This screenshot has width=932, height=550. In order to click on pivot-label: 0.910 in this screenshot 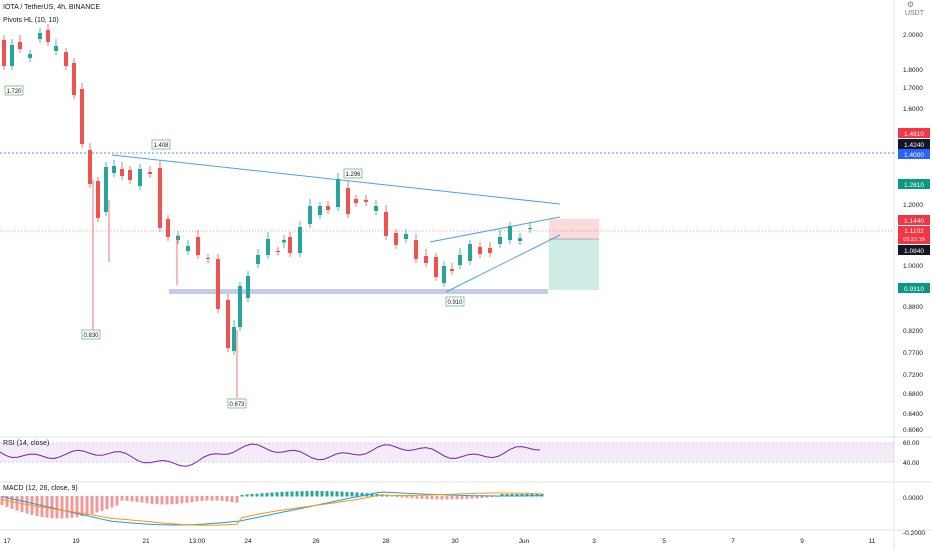, I will do `click(455, 301)`.